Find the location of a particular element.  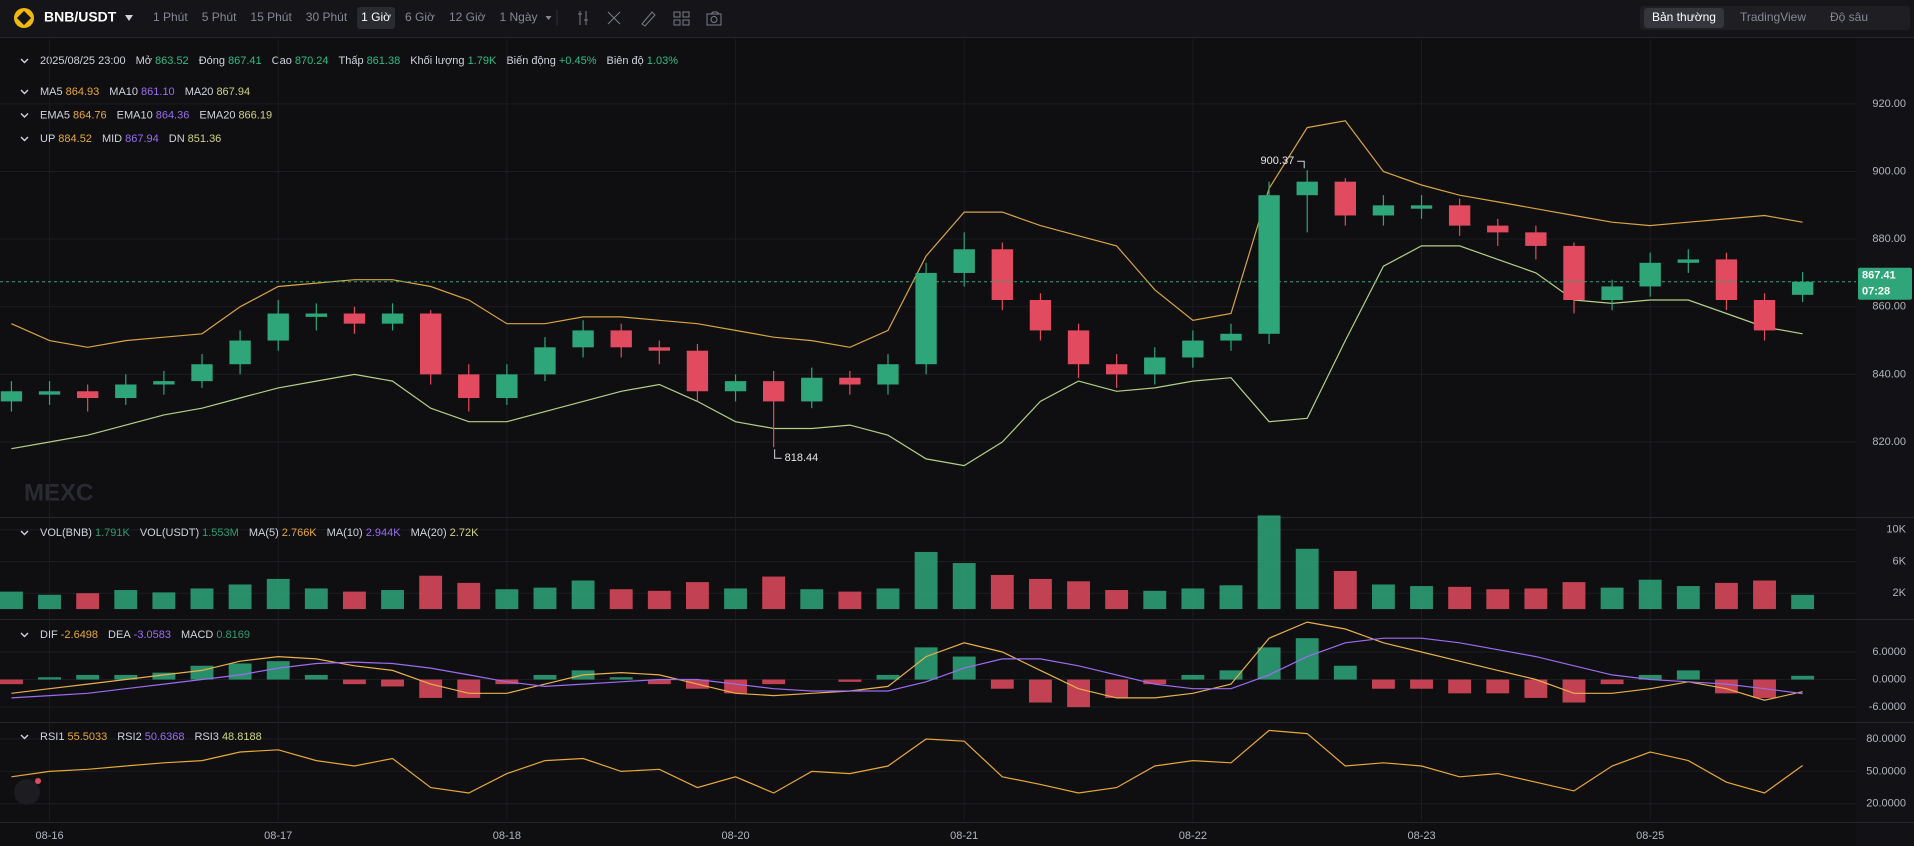

logo-mark is located at coordinates (24, 18).